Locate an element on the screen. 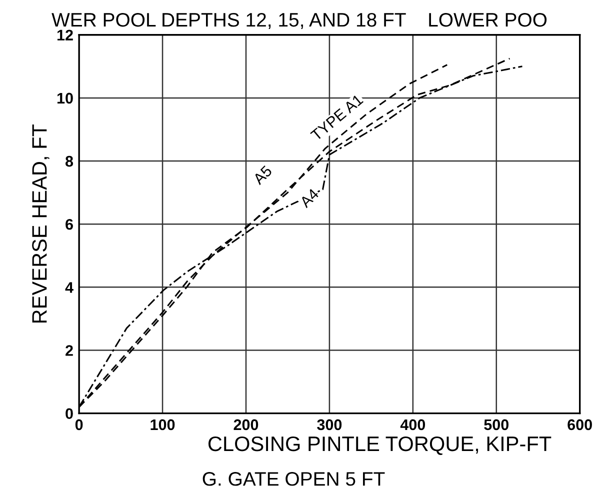 The width and height of the screenshot is (599, 498). x-tick-label: 600 is located at coordinates (580, 424).